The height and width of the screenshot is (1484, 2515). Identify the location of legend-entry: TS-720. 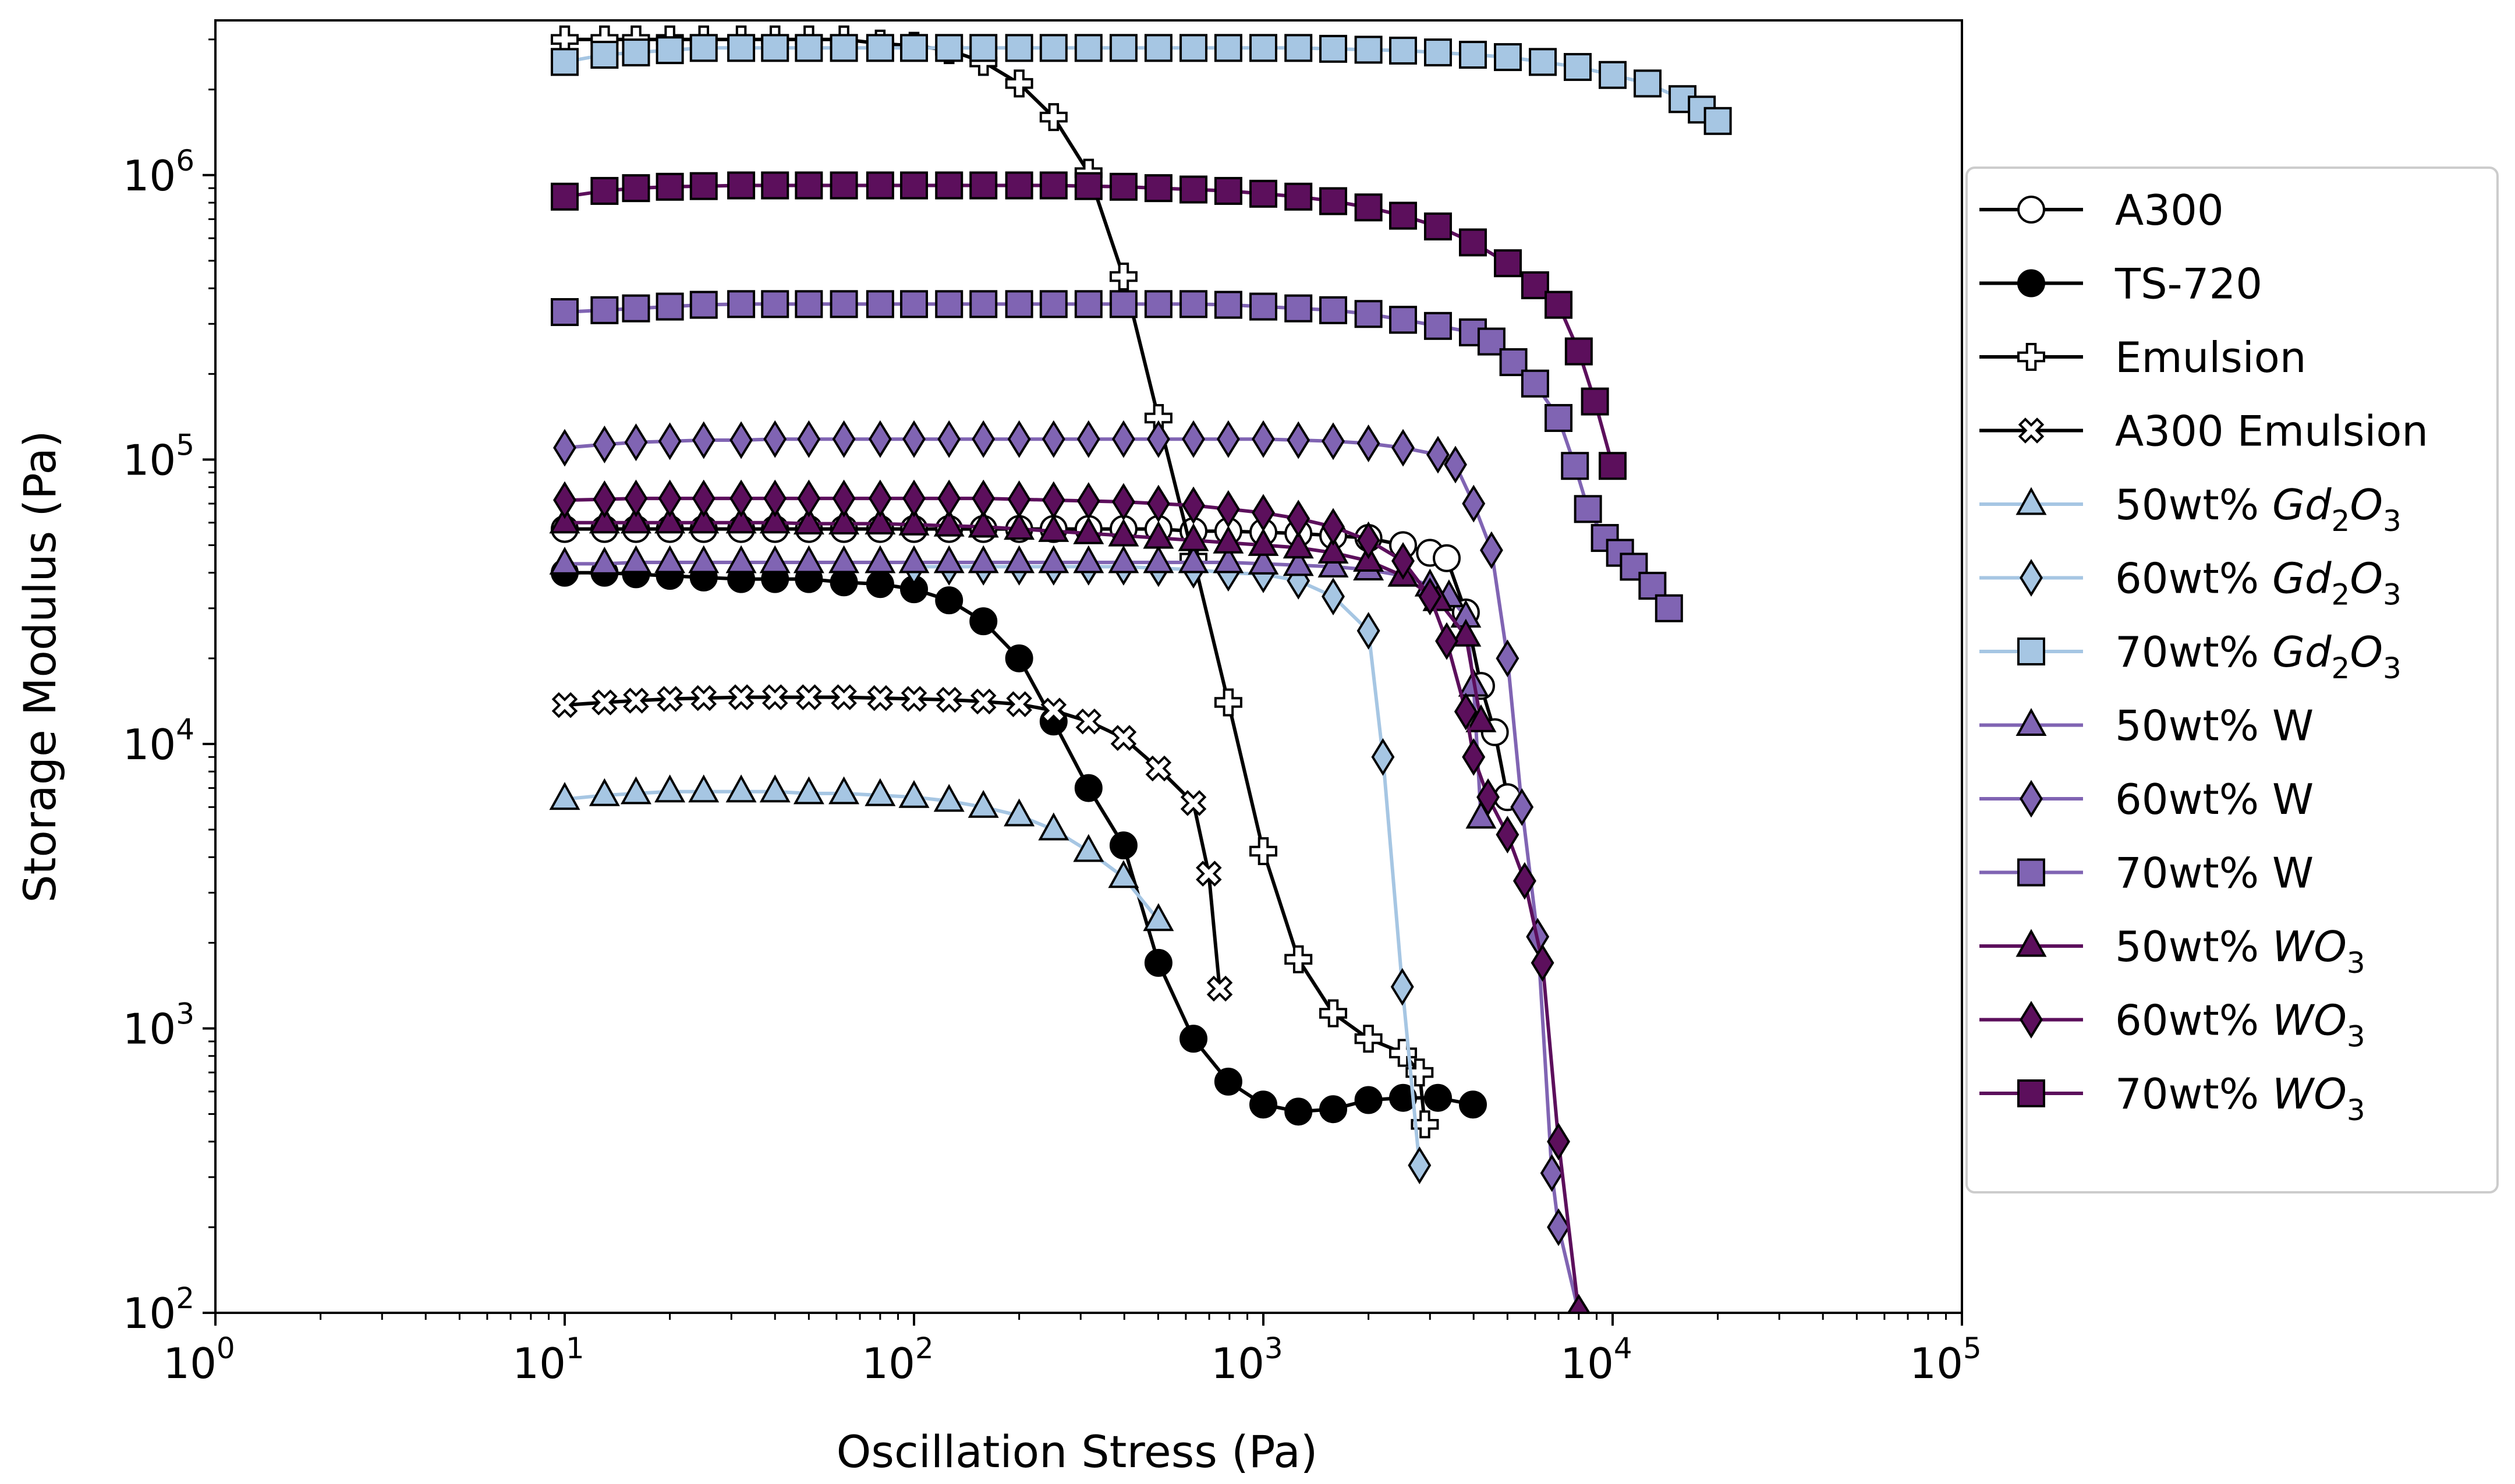
(2120, 284).